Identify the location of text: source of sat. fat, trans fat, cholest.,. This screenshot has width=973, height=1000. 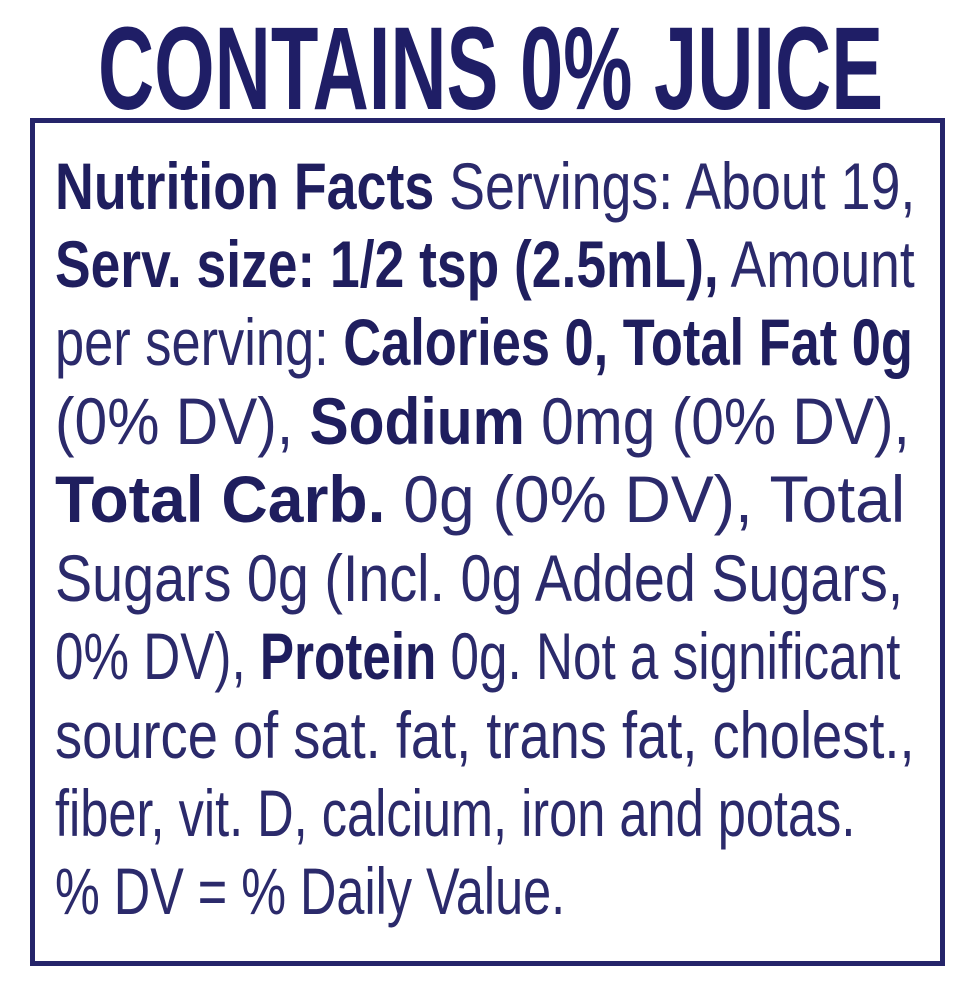
(485, 735).